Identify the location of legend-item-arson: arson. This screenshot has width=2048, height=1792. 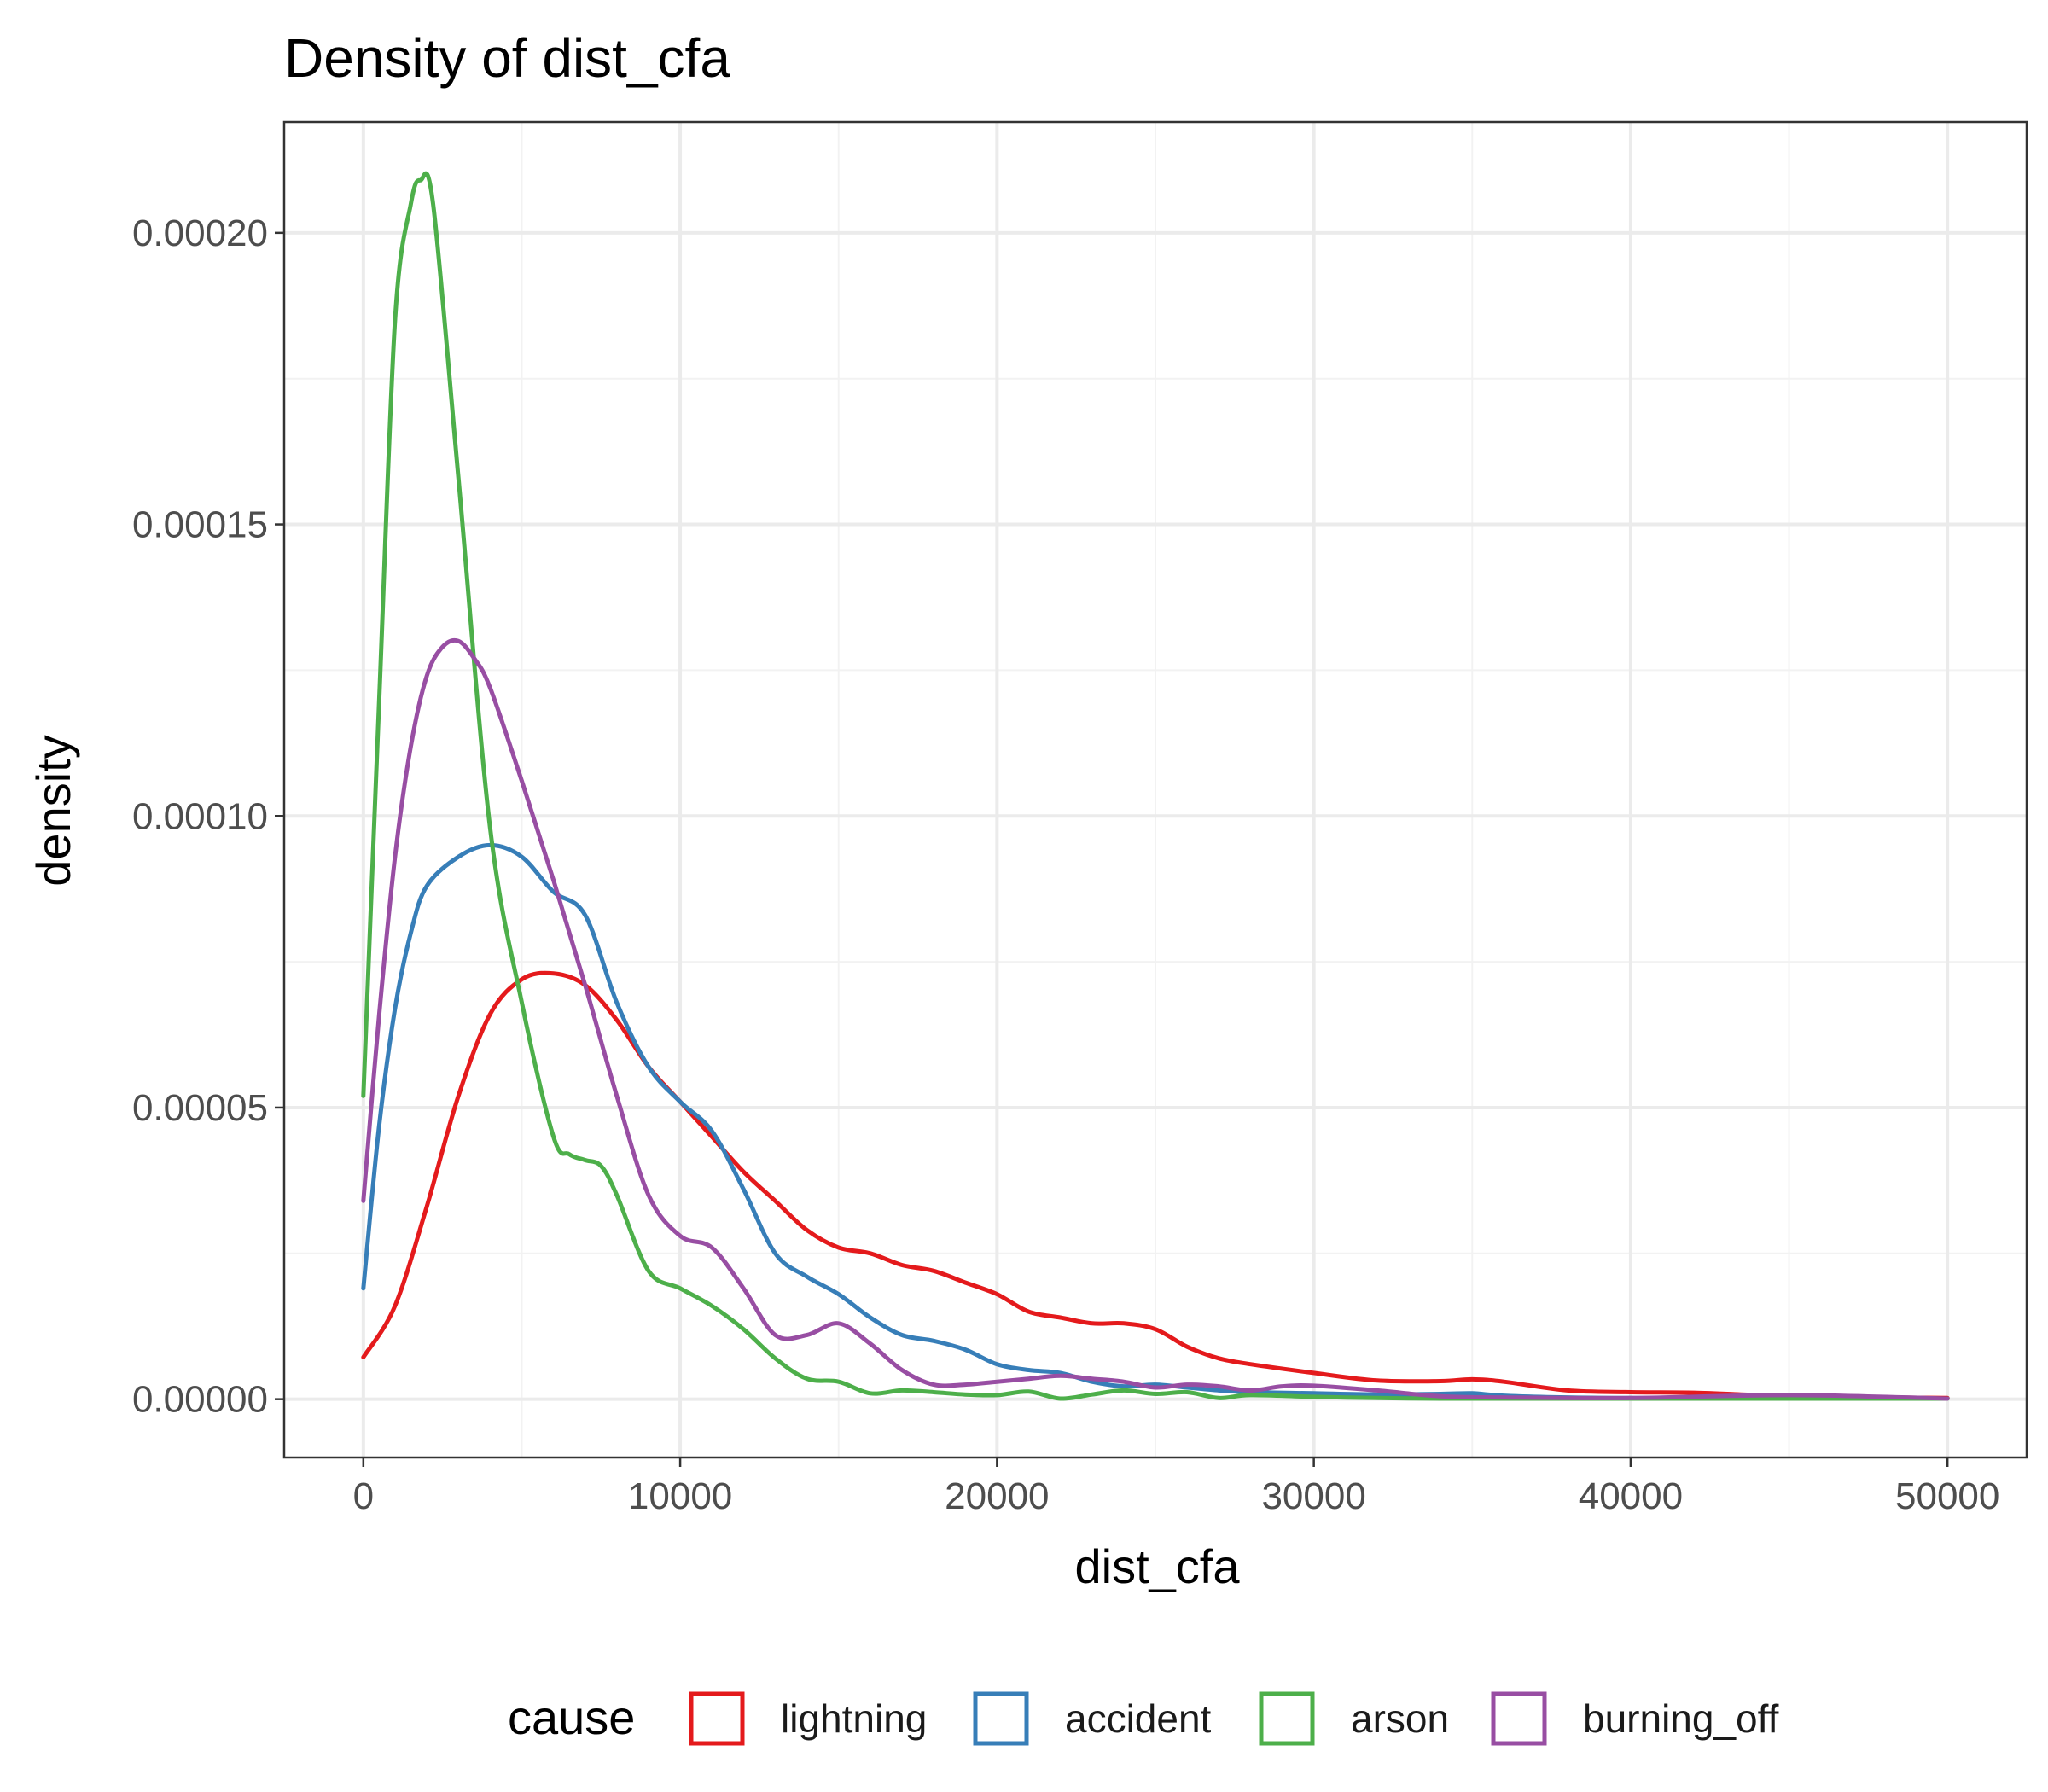
(1354, 1718).